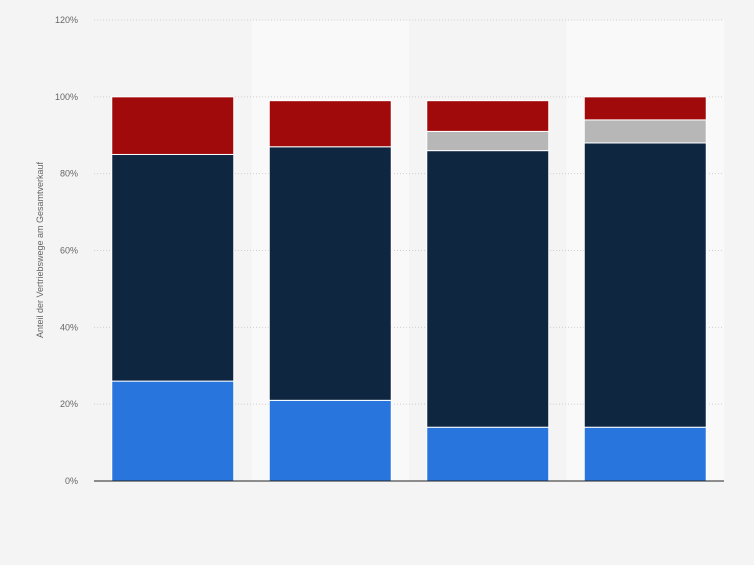 This screenshot has width=754, height=565. Describe the element at coordinates (488, 116) in the screenshot. I see `bar-segment-c3-s4` at that location.